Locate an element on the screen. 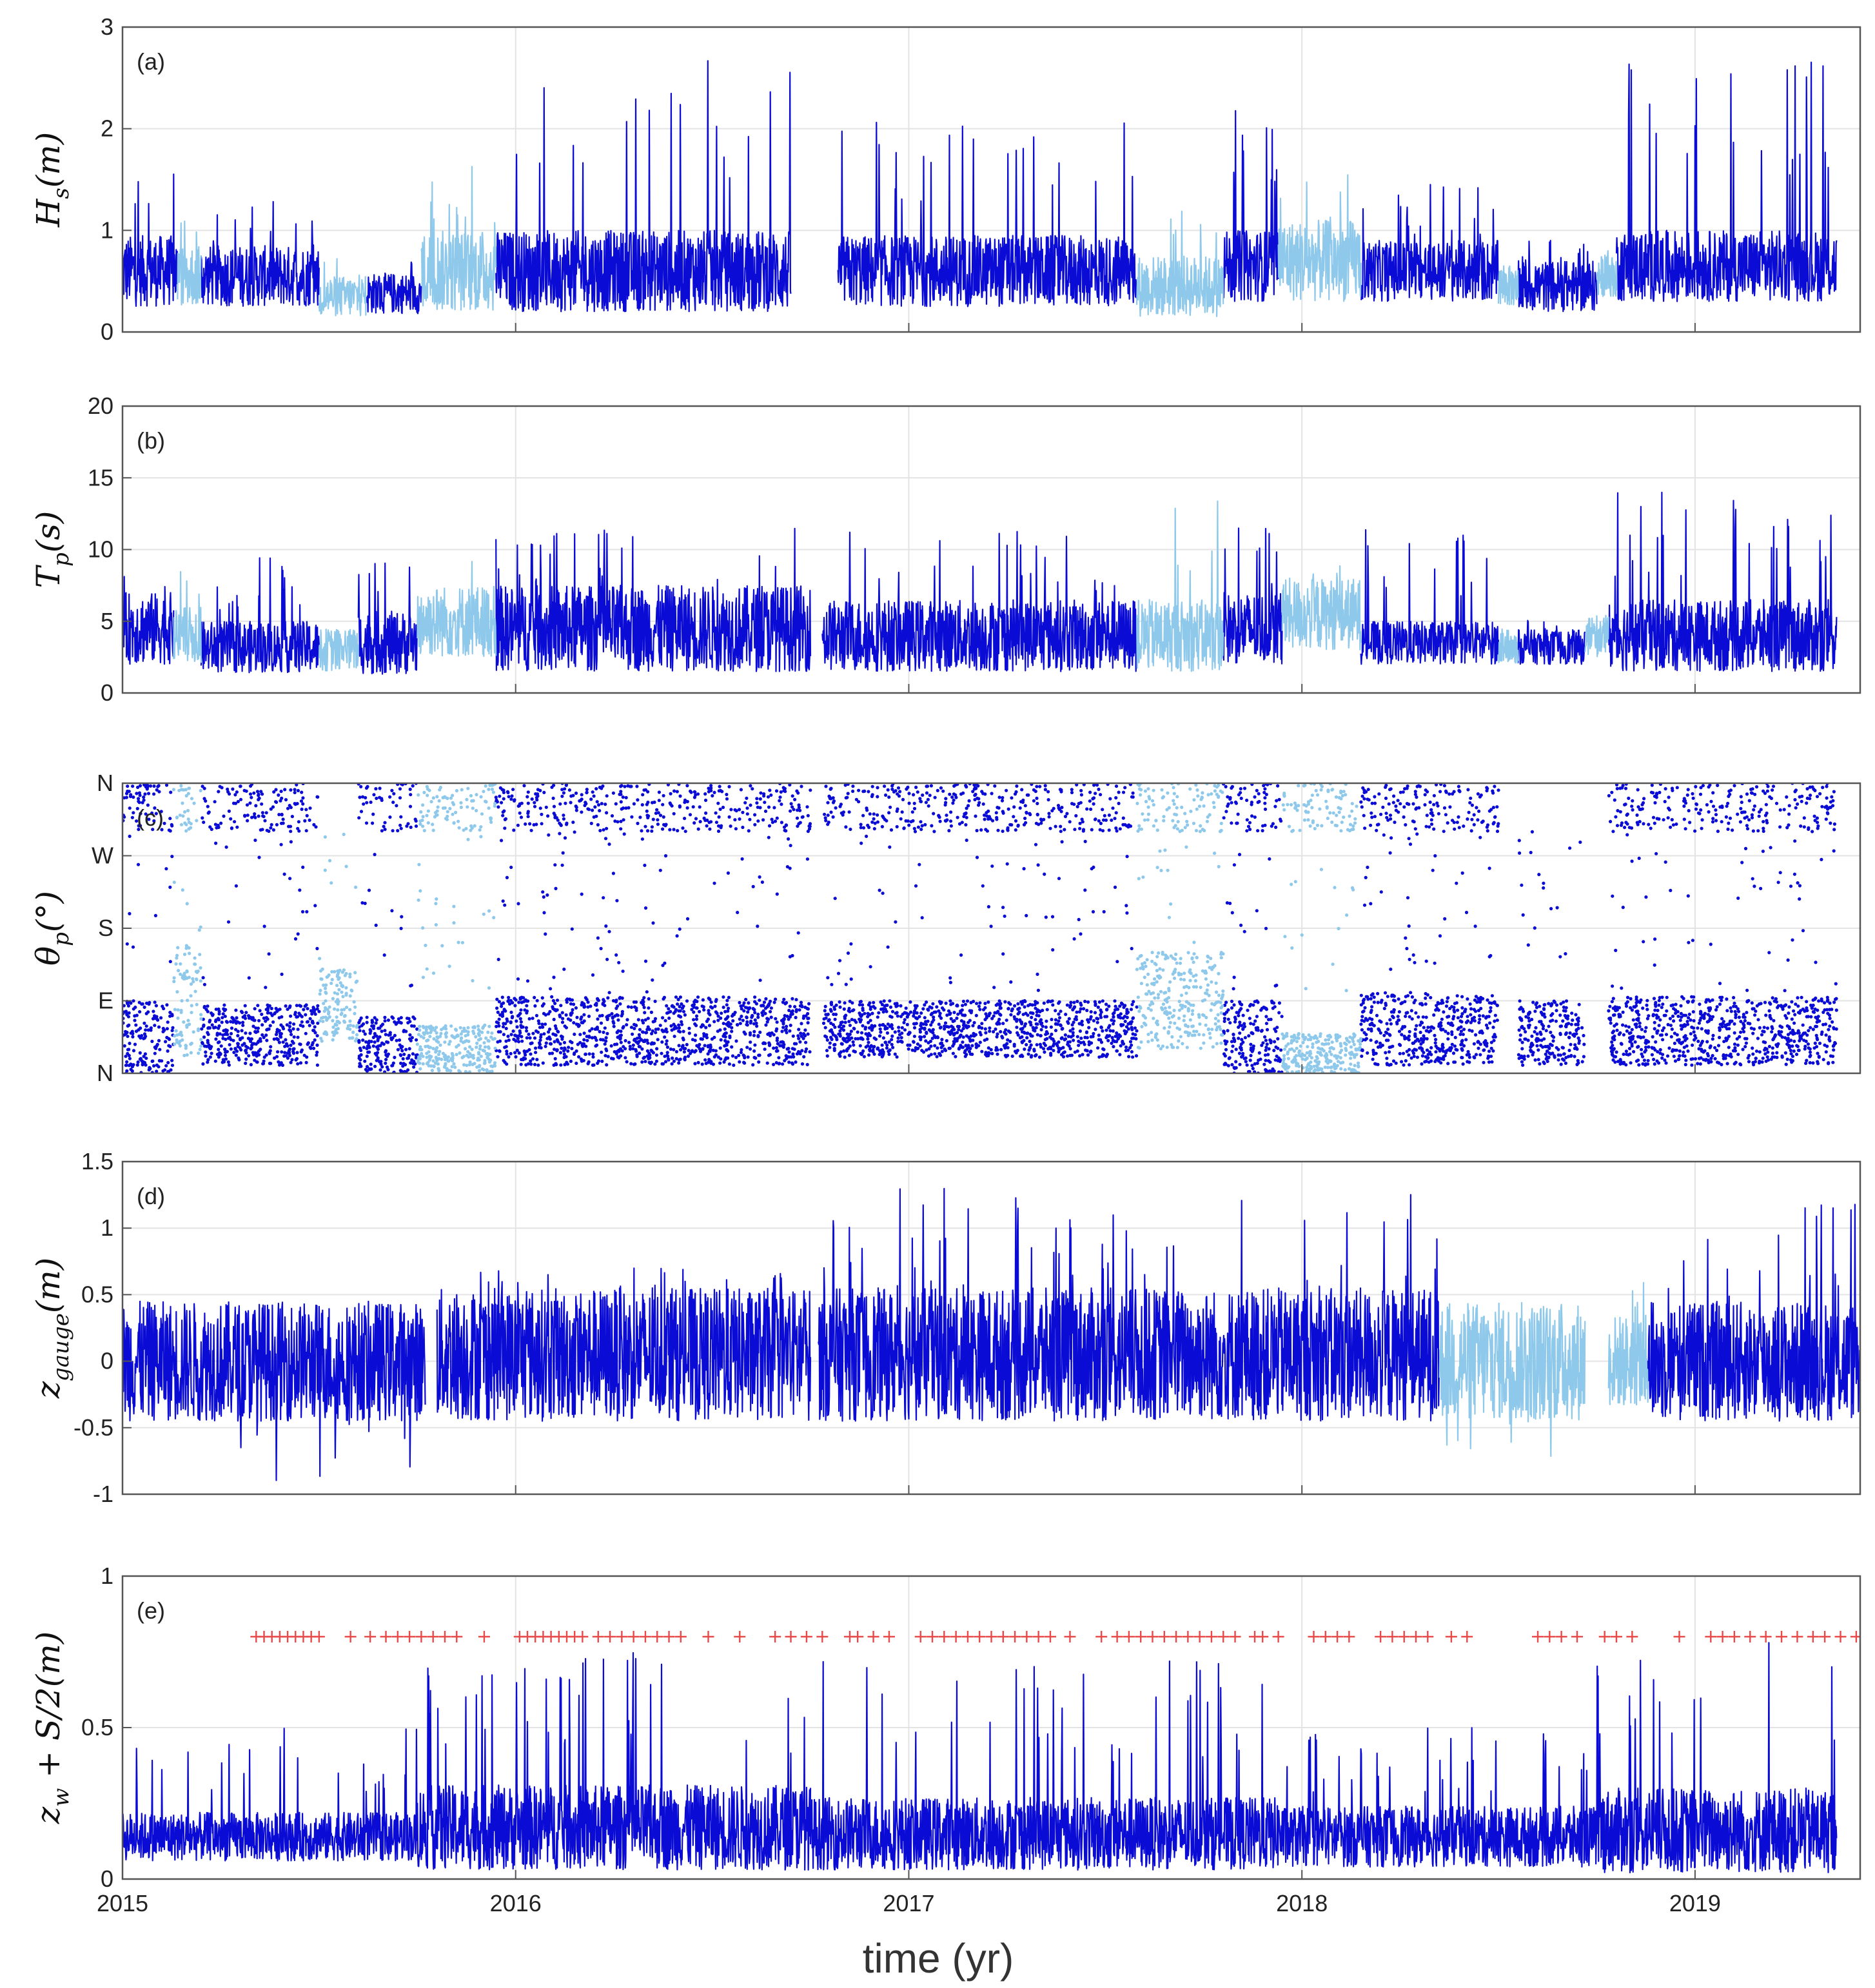 The height and width of the screenshot is (1988, 1875). series-segment is located at coordinates (1508, 285).